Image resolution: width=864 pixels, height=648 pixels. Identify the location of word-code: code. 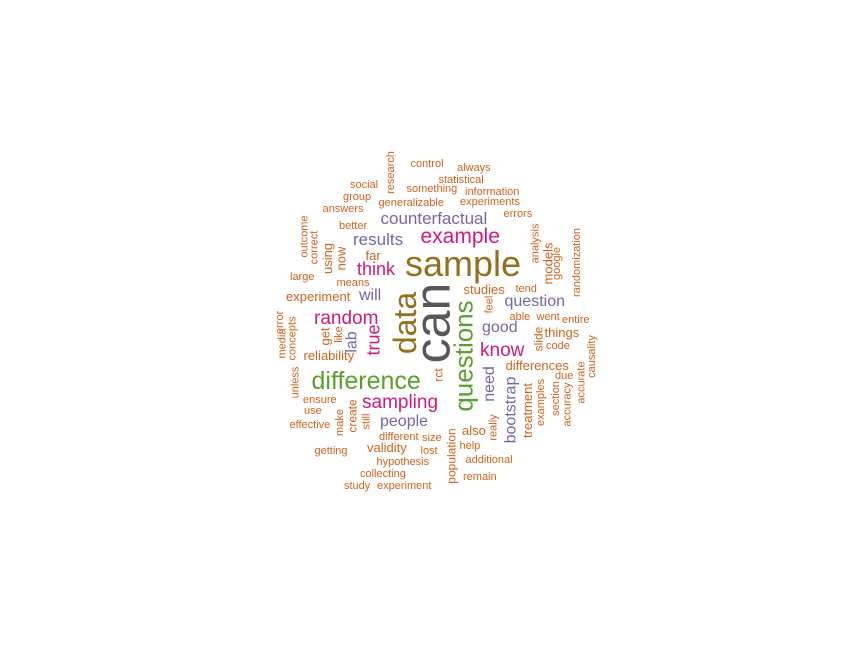
(558, 345).